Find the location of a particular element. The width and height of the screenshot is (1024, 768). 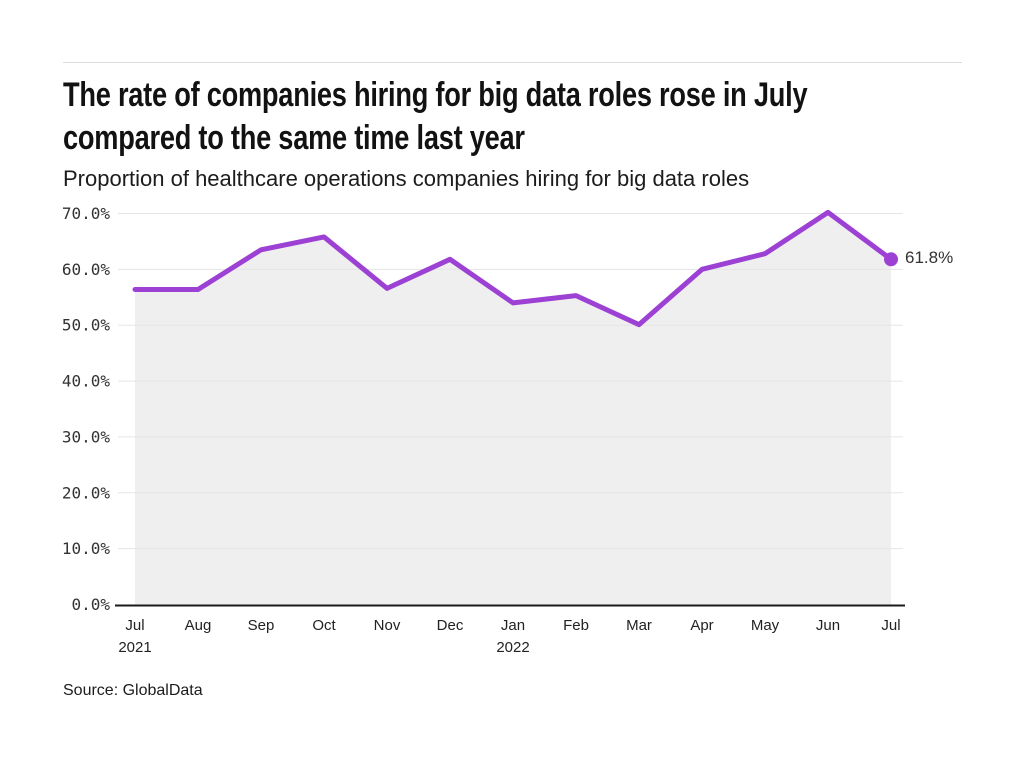

top-divider is located at coordinates (512, 62).